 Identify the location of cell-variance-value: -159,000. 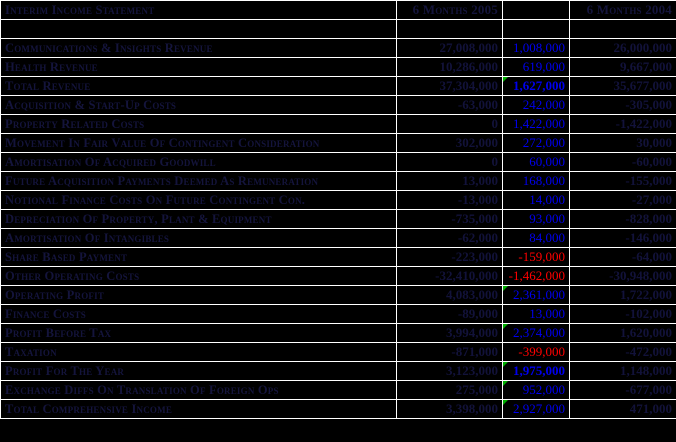
(536, 257).